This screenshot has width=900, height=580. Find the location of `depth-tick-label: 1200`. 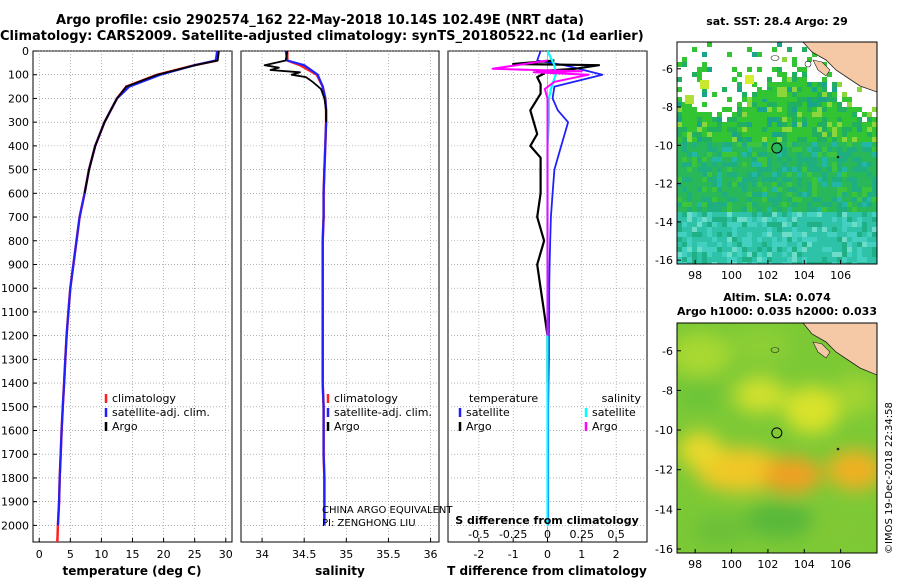

depth-tick-label: 1200 is located at coordinates (15, 336).